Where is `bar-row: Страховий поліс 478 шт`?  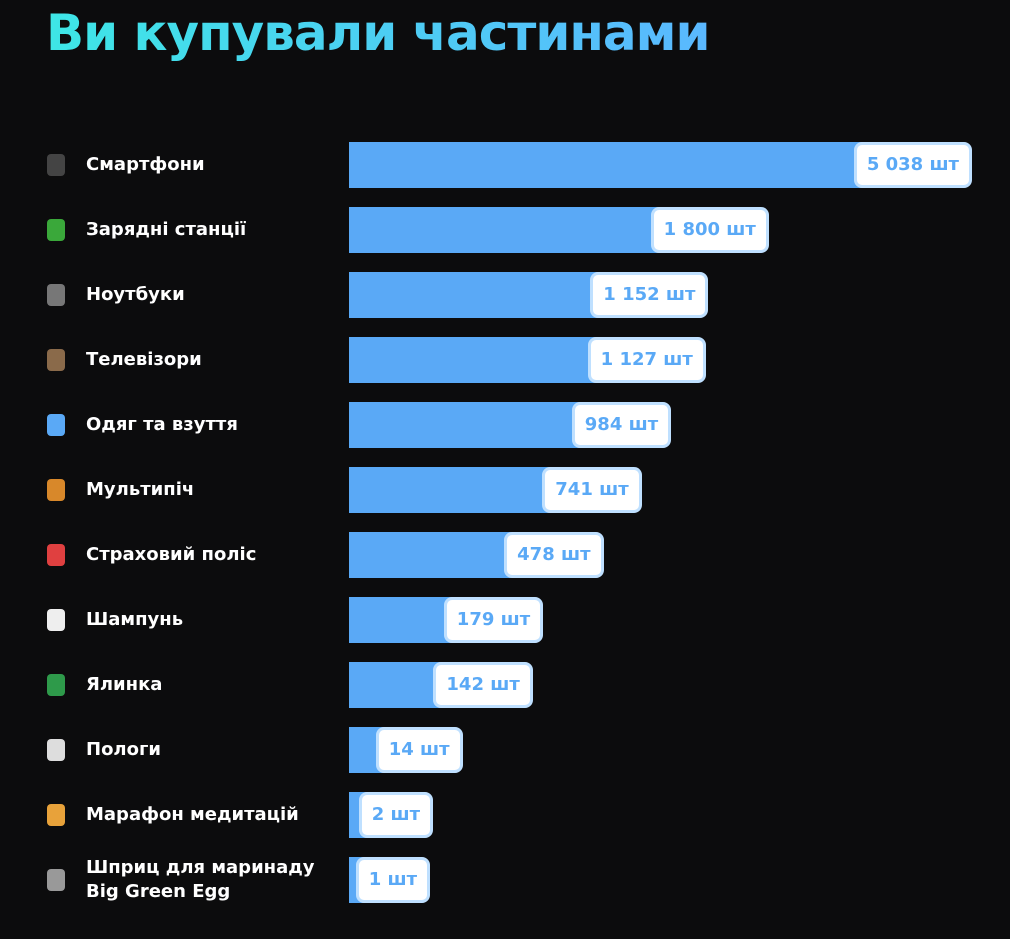
bar-row: Страховий поліс 478 шт is located at coordinates (505, 555).